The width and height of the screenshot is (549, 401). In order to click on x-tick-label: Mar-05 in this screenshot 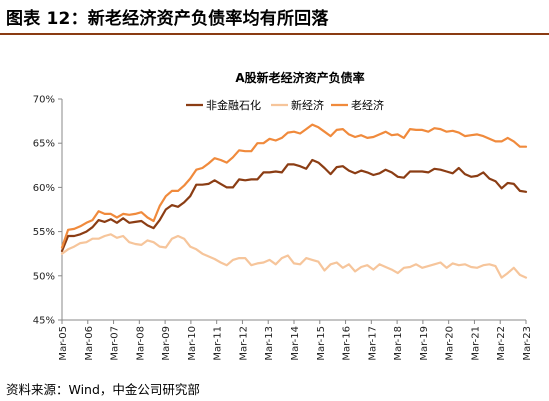, I will do `click(63, 343)`.